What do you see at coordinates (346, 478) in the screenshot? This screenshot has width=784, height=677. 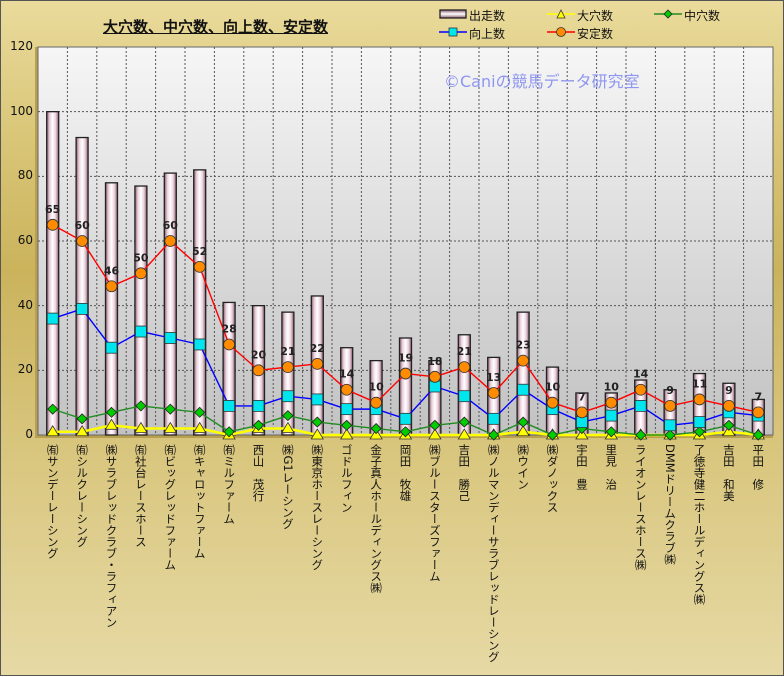 I see `x-tick-label: ゴドルフィン` at bounding box center [346, 478].